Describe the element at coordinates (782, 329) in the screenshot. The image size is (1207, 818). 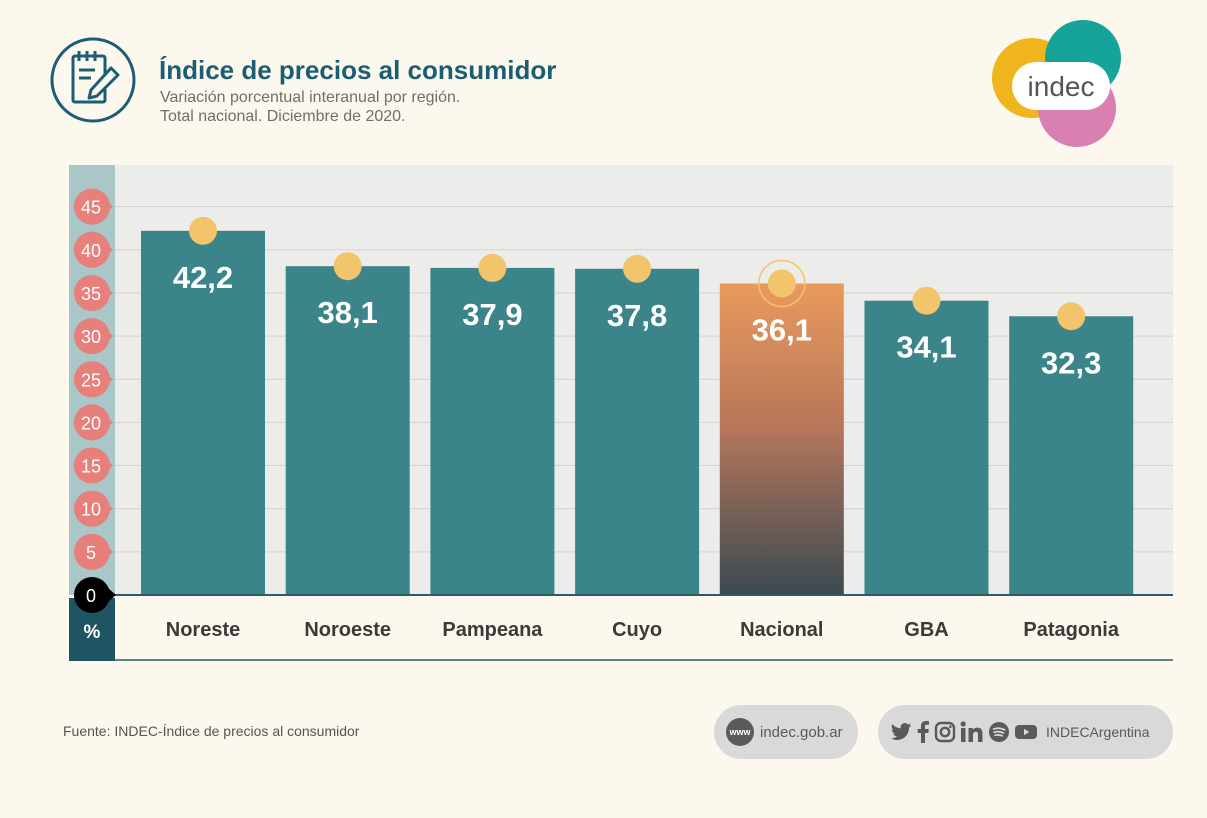
I see `bar-value-label: 36,1` at that location.